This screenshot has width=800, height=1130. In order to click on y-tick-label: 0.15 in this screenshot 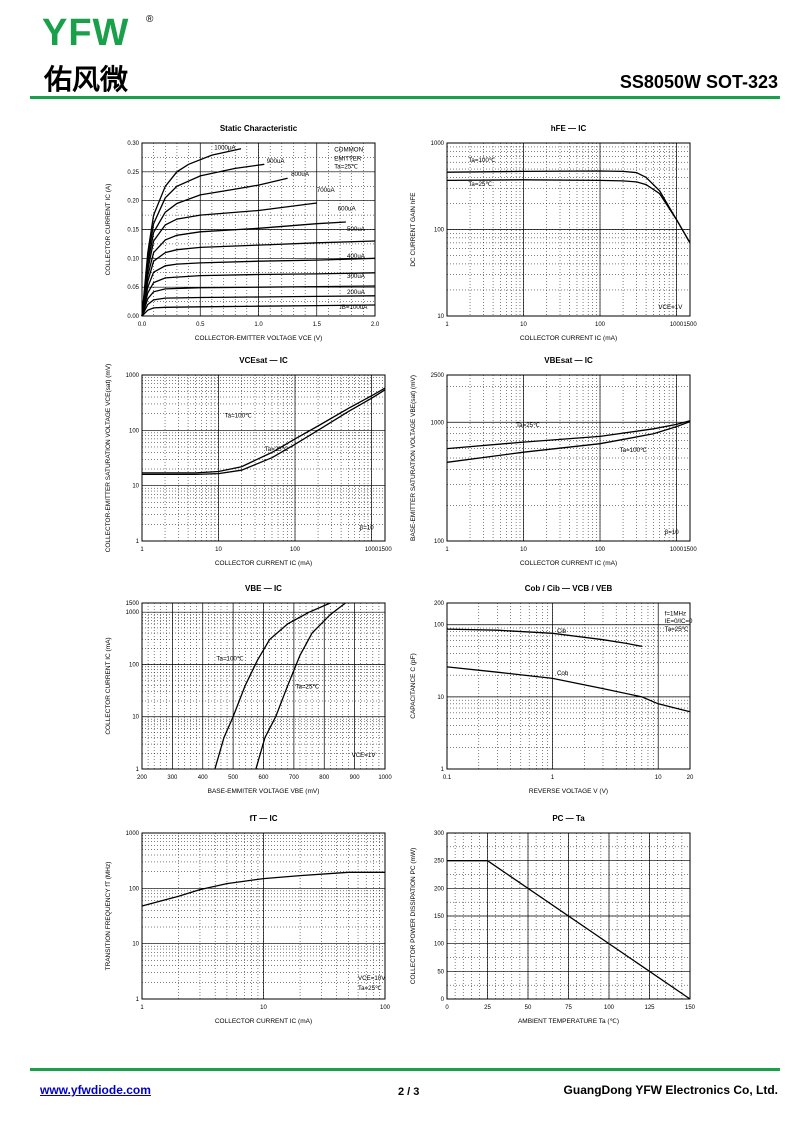, I will do `click(133, 231)`.